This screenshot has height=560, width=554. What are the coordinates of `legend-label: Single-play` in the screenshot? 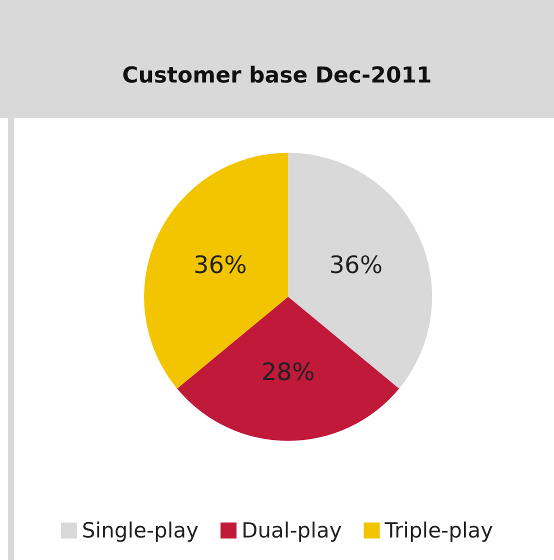 It's located at (140, 530).